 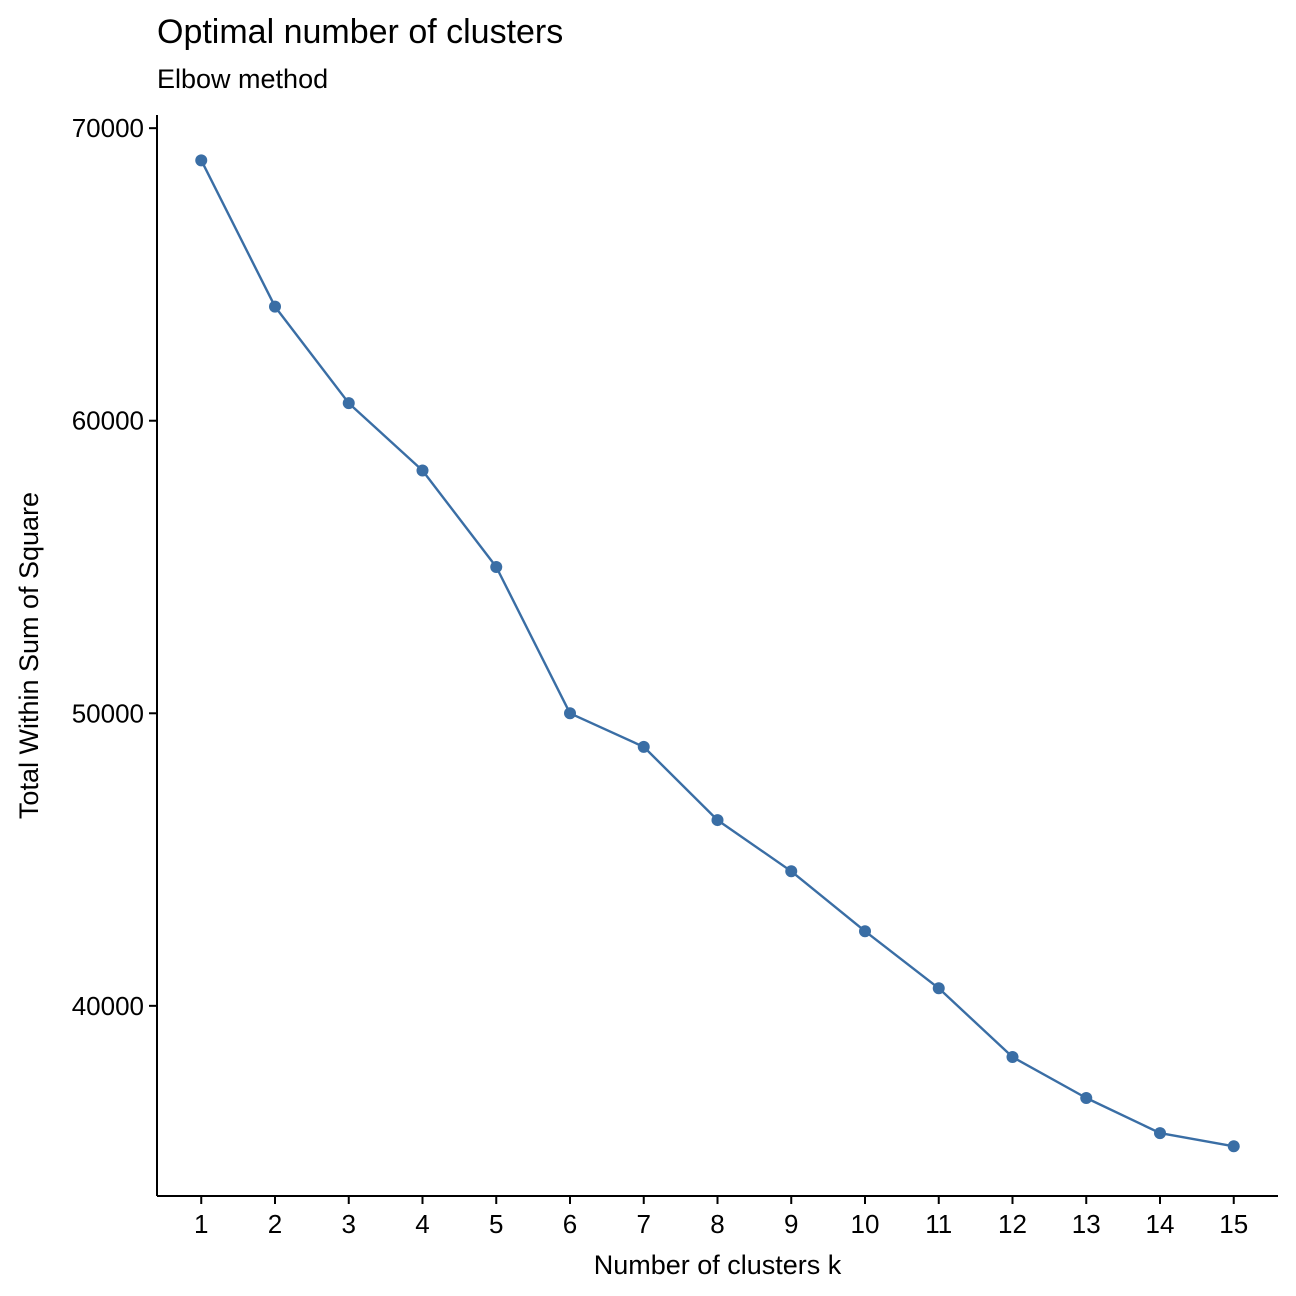 What do you see at coordinates (938, 1224) in the screenshot?
I see `x-tick-label: 11` at bounding box center [938, 1224].